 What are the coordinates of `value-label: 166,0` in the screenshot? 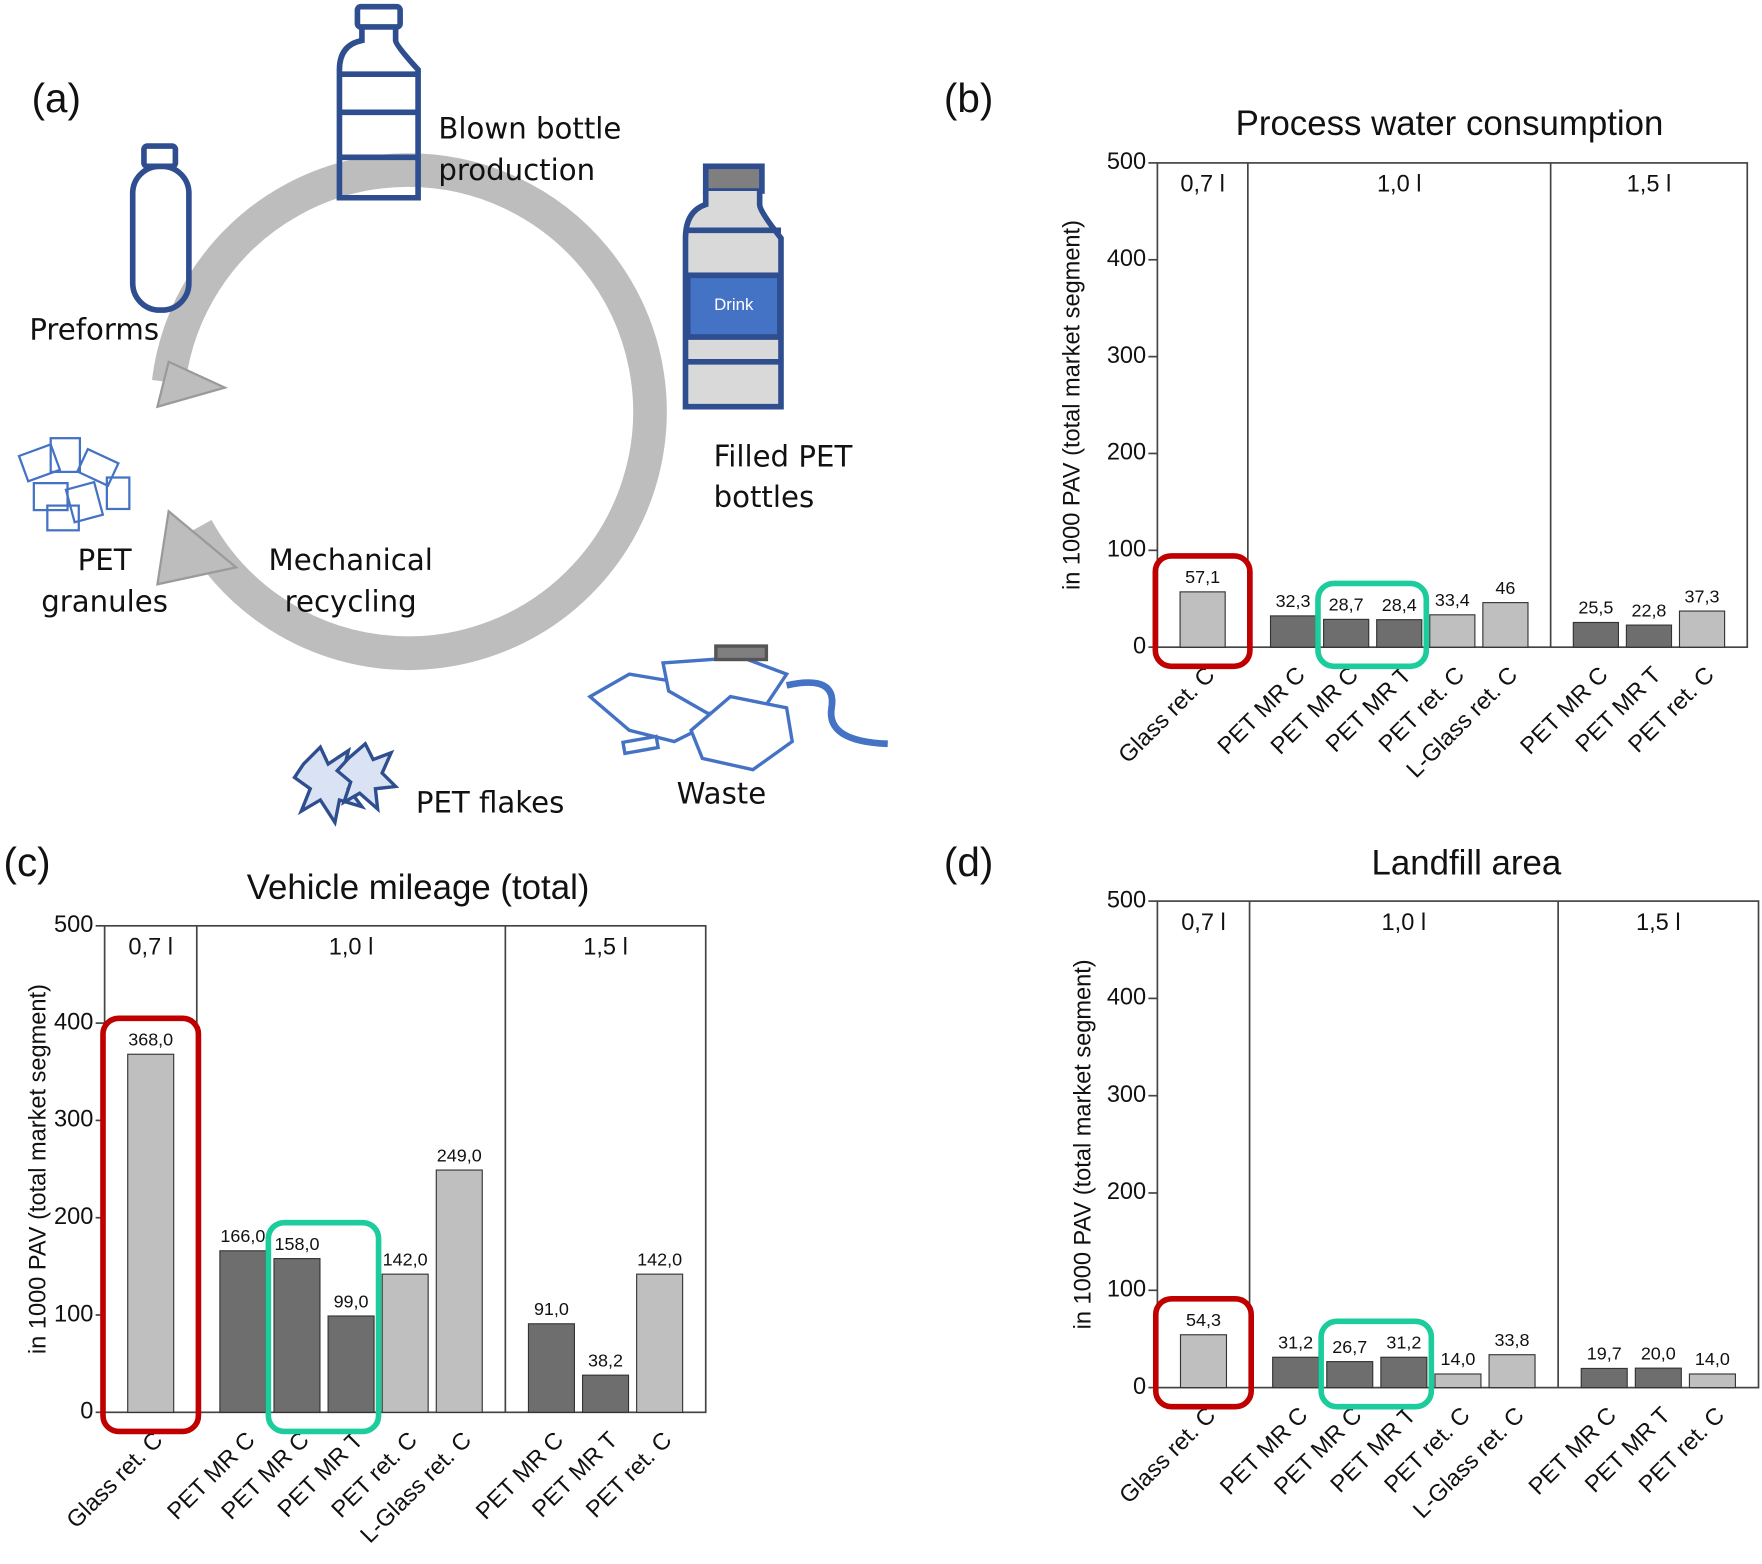 It's located at (242, 1236).